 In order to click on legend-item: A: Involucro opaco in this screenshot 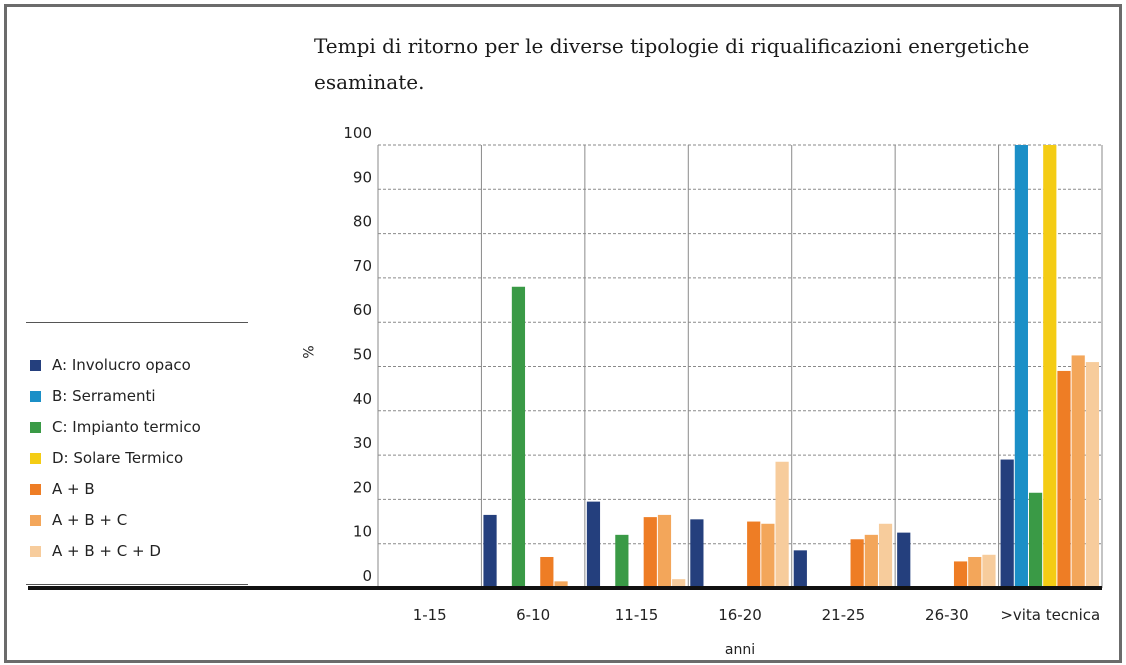, I will do `click(110, 365)`.